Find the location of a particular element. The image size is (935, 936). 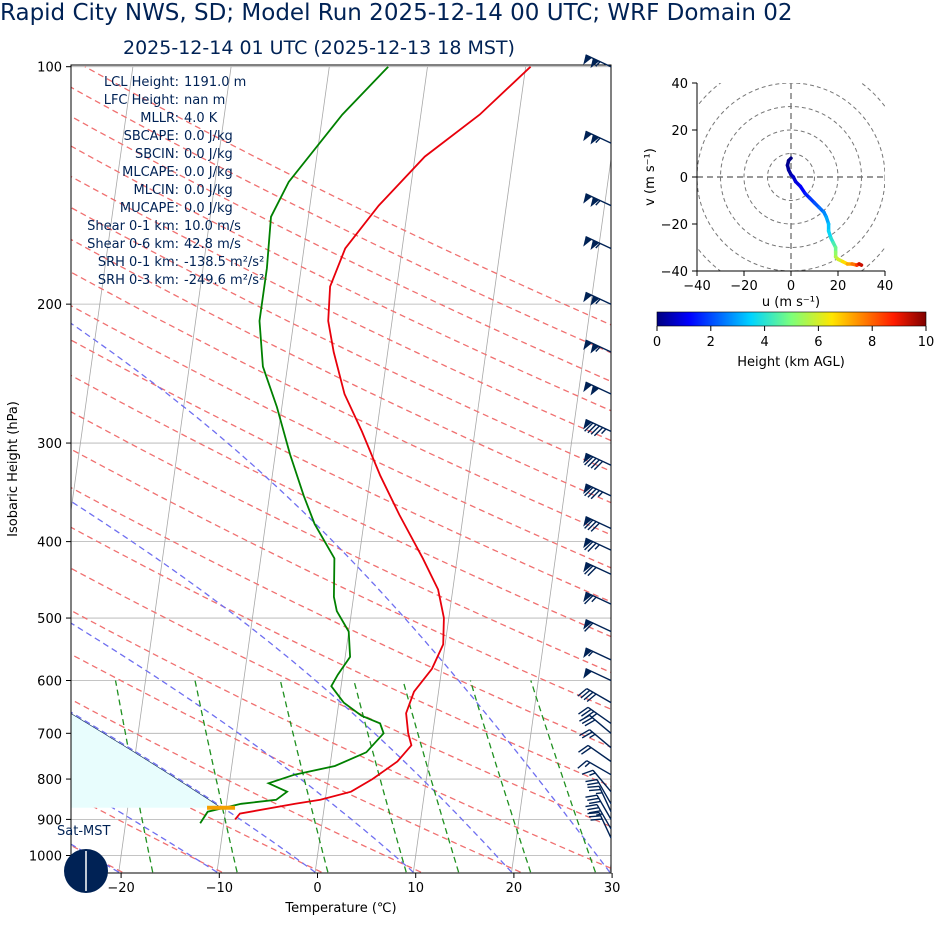

stat-label: SRH 0-3 km: is located at coordinates (138, 280).